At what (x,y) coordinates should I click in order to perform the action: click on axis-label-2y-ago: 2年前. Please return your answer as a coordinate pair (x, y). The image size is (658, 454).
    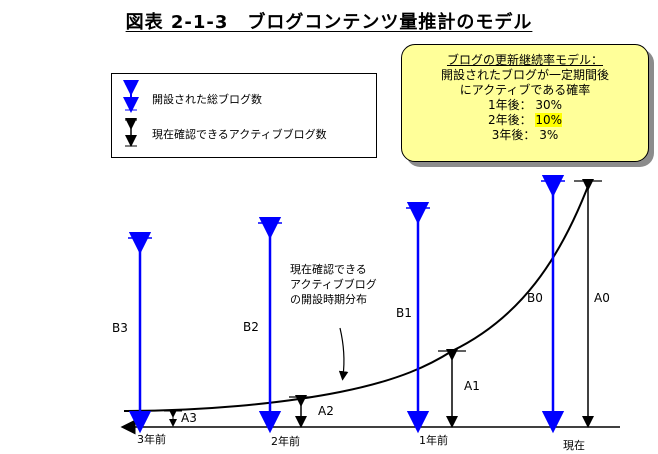
    Looking at the image, I should click on (285, 441).